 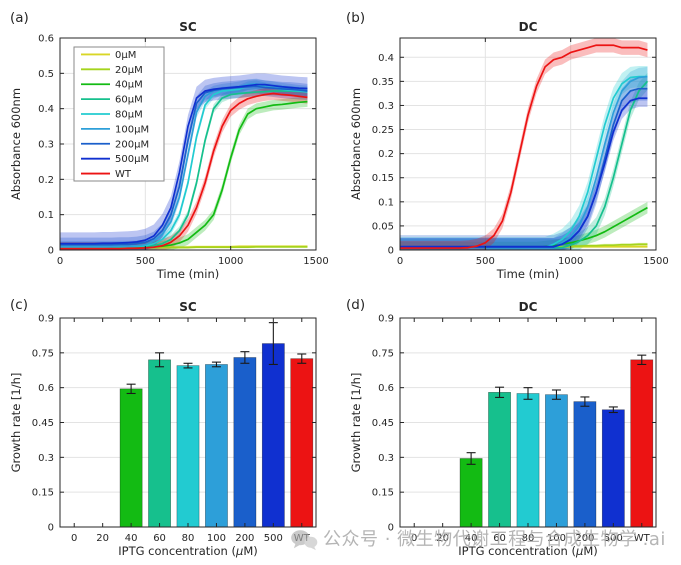 I want to click on x-axis-label: IPTG concentration (µM), so click(x=187, y=551).